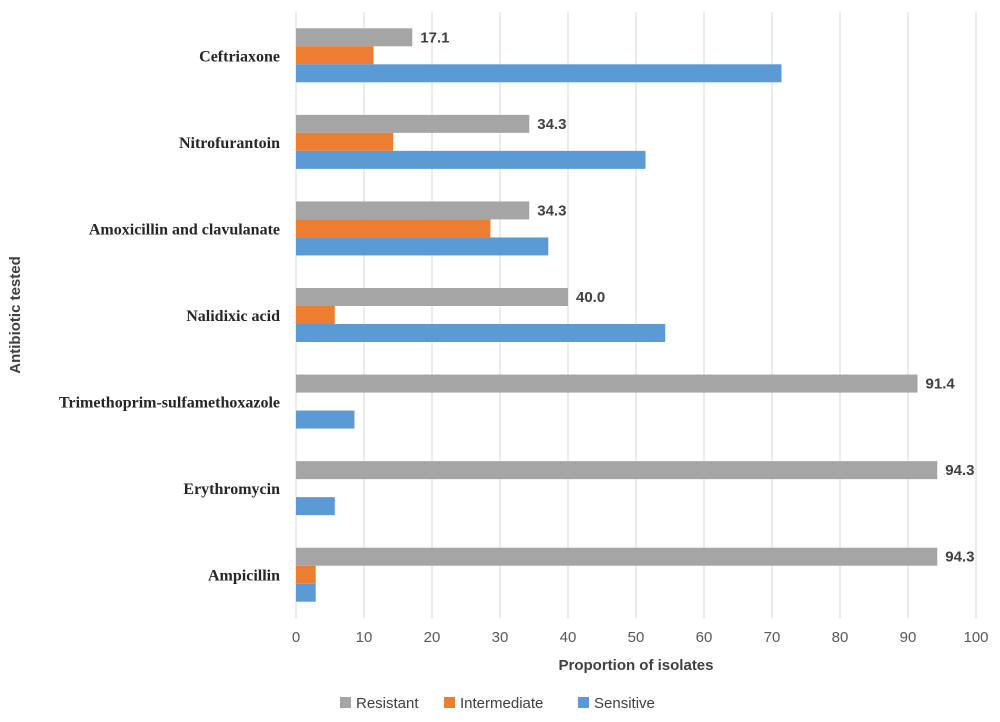  What do you see at coordinates (704, 637) in the screenshot?
I see `x-tick-label: 60` at bounding box center [704, 637].